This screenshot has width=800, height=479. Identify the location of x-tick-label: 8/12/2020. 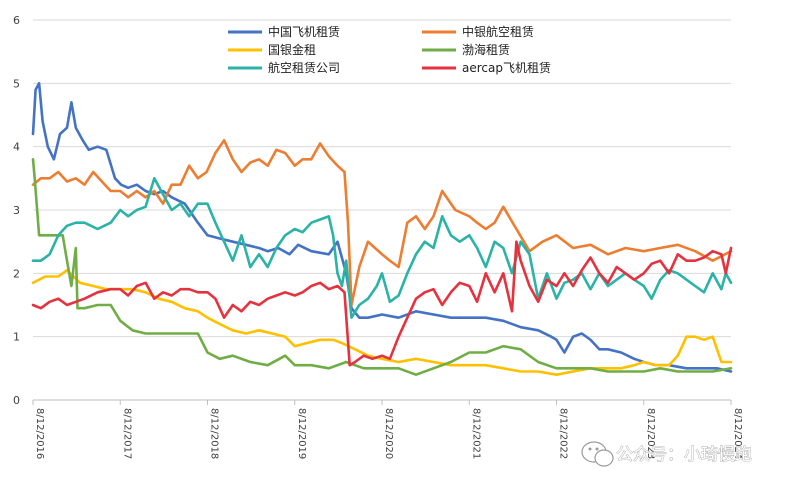
(388, 433).